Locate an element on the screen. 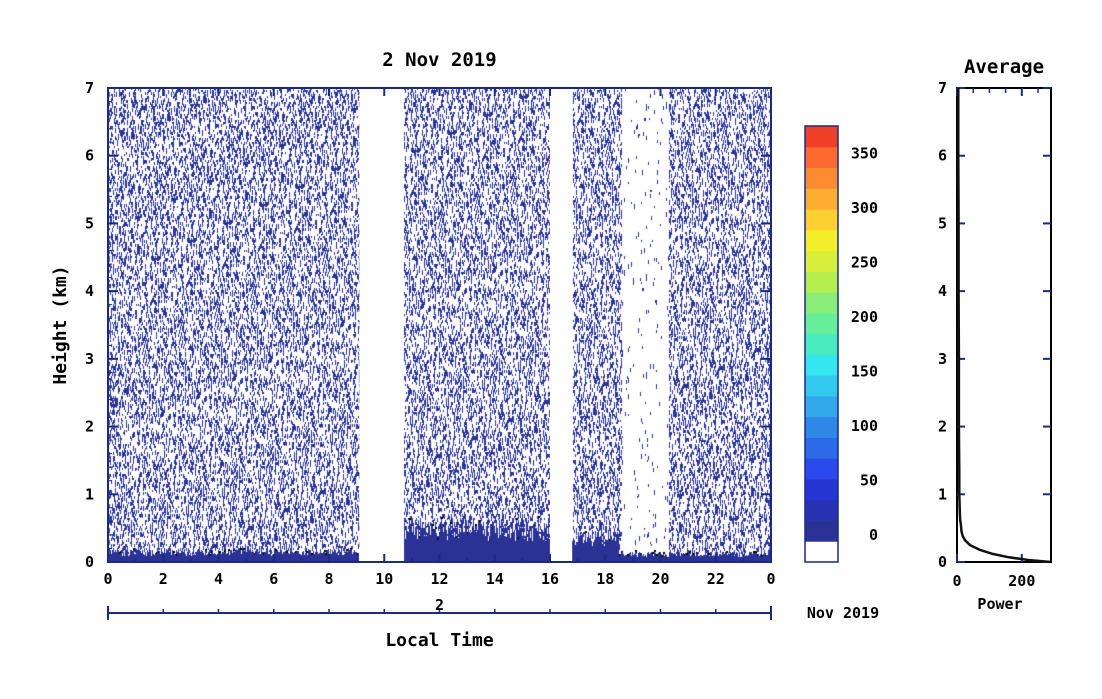 The width and height of the screenshot is (1102, 699). average-y-tick-label: 6 is located at coordinates (942, 156).